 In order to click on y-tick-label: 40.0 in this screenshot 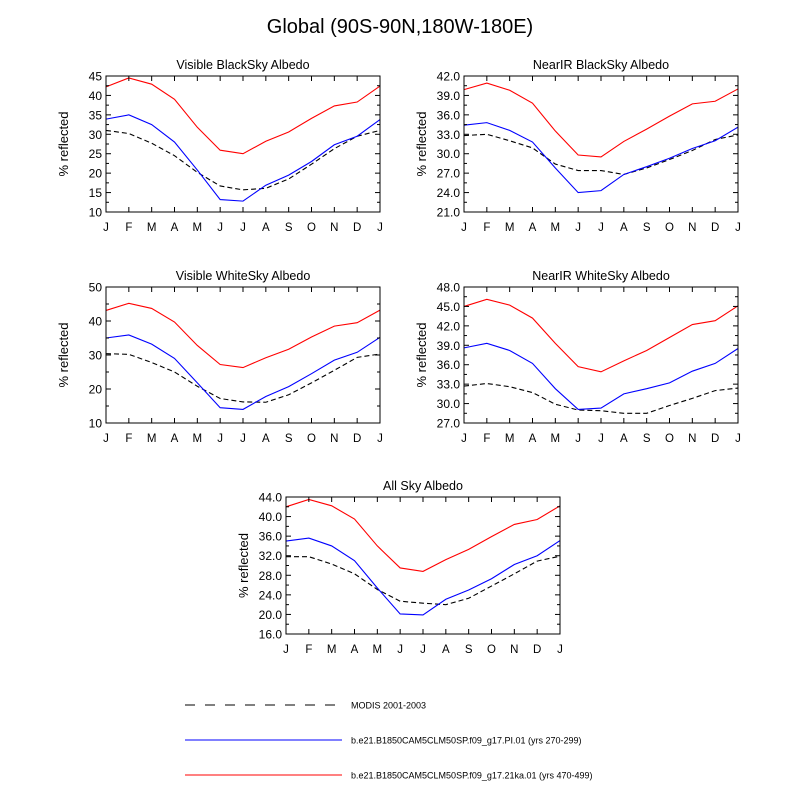, I will do `click(271, 517)`.